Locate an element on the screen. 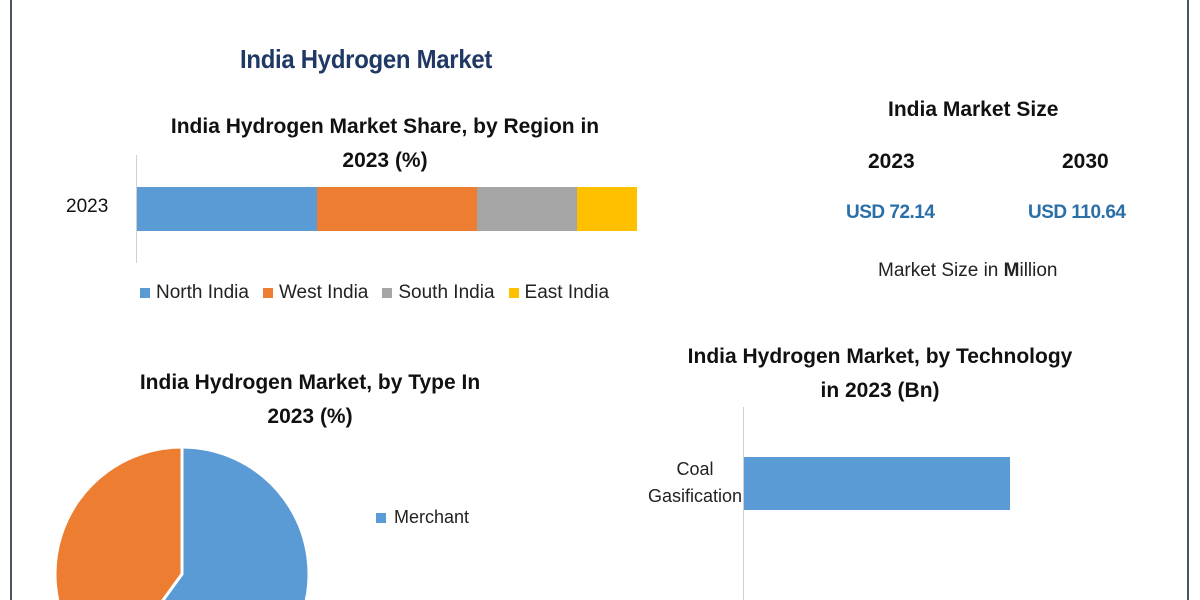 Image resolution: width=1200 pixels, height=600 pixels. legend-item-north-india: North India is located at coordinates (194, 293).